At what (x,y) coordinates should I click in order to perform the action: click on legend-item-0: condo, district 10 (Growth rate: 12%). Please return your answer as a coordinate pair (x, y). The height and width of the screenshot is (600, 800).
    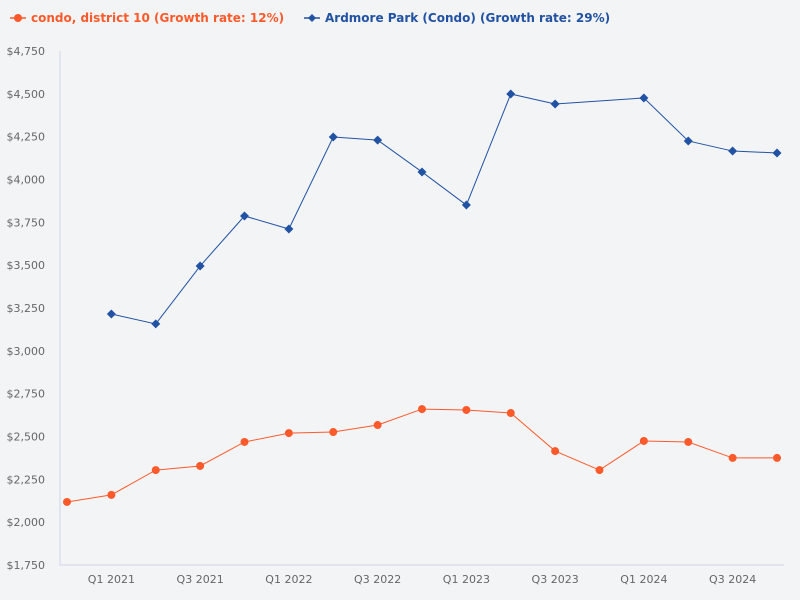
    Looking at the image, I should click on (147, 18).